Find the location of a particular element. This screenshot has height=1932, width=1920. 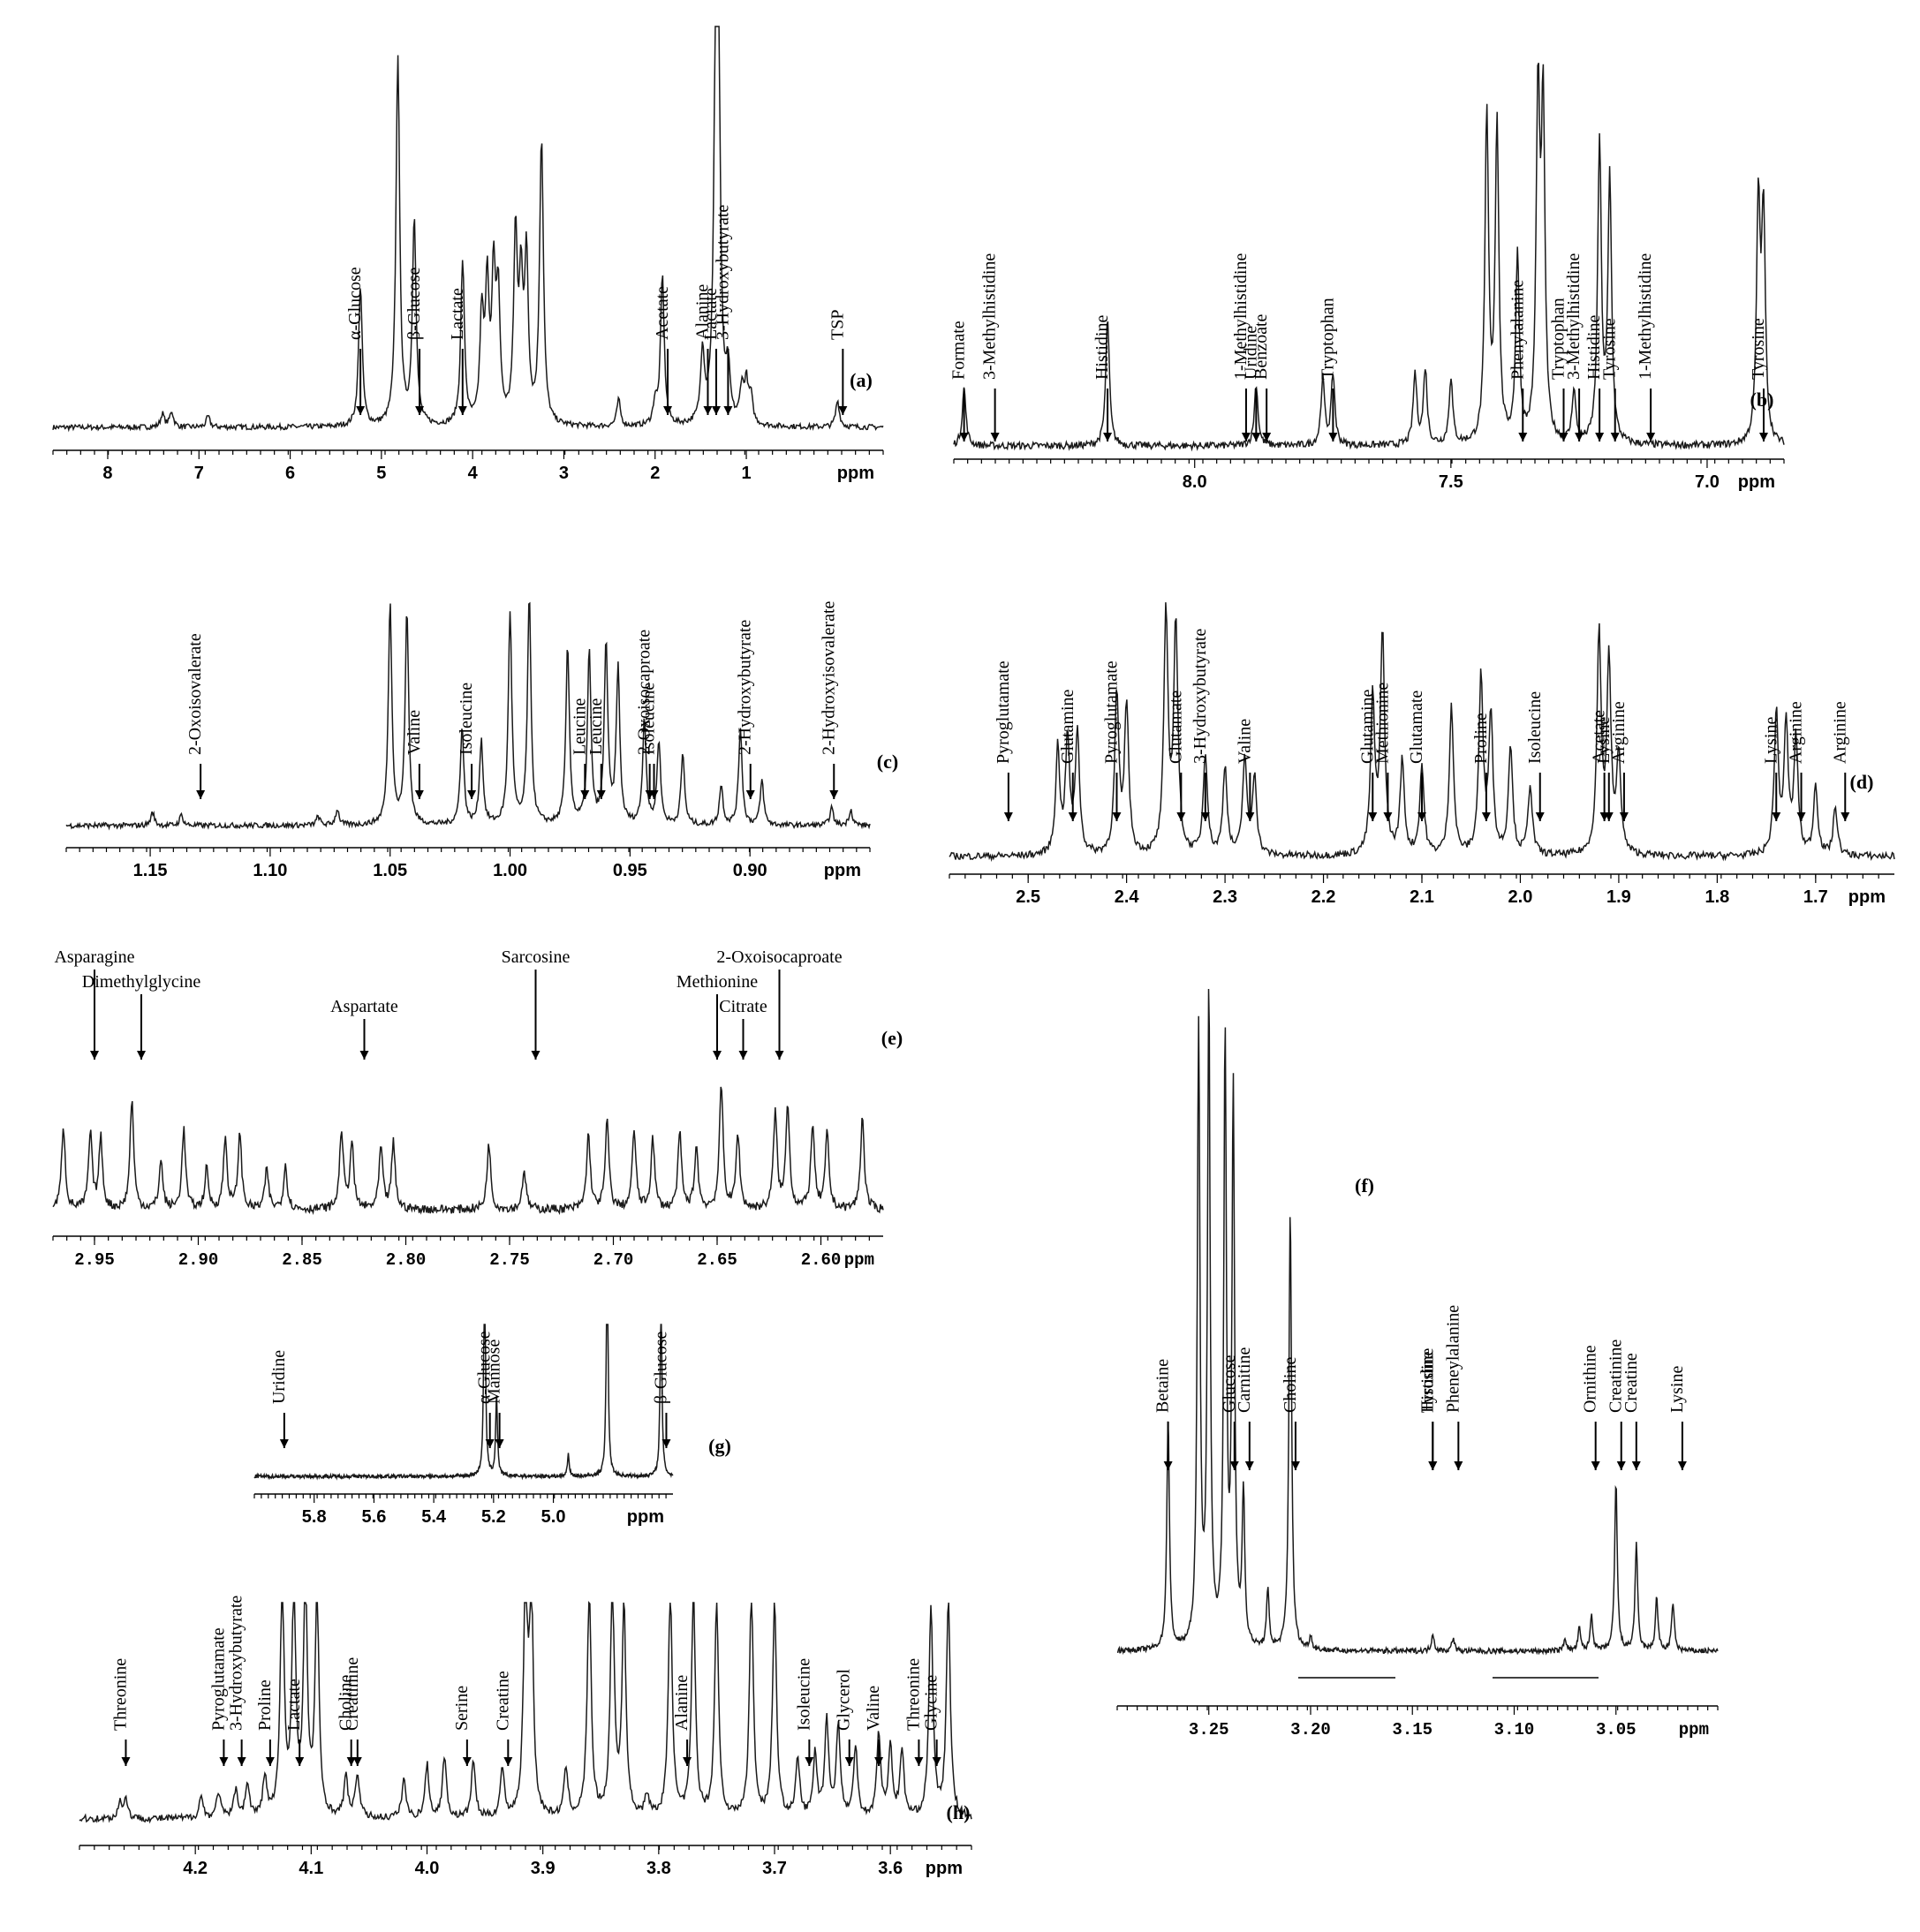

annotation-label: Ornithine is located at coordinates (1590, 1379).